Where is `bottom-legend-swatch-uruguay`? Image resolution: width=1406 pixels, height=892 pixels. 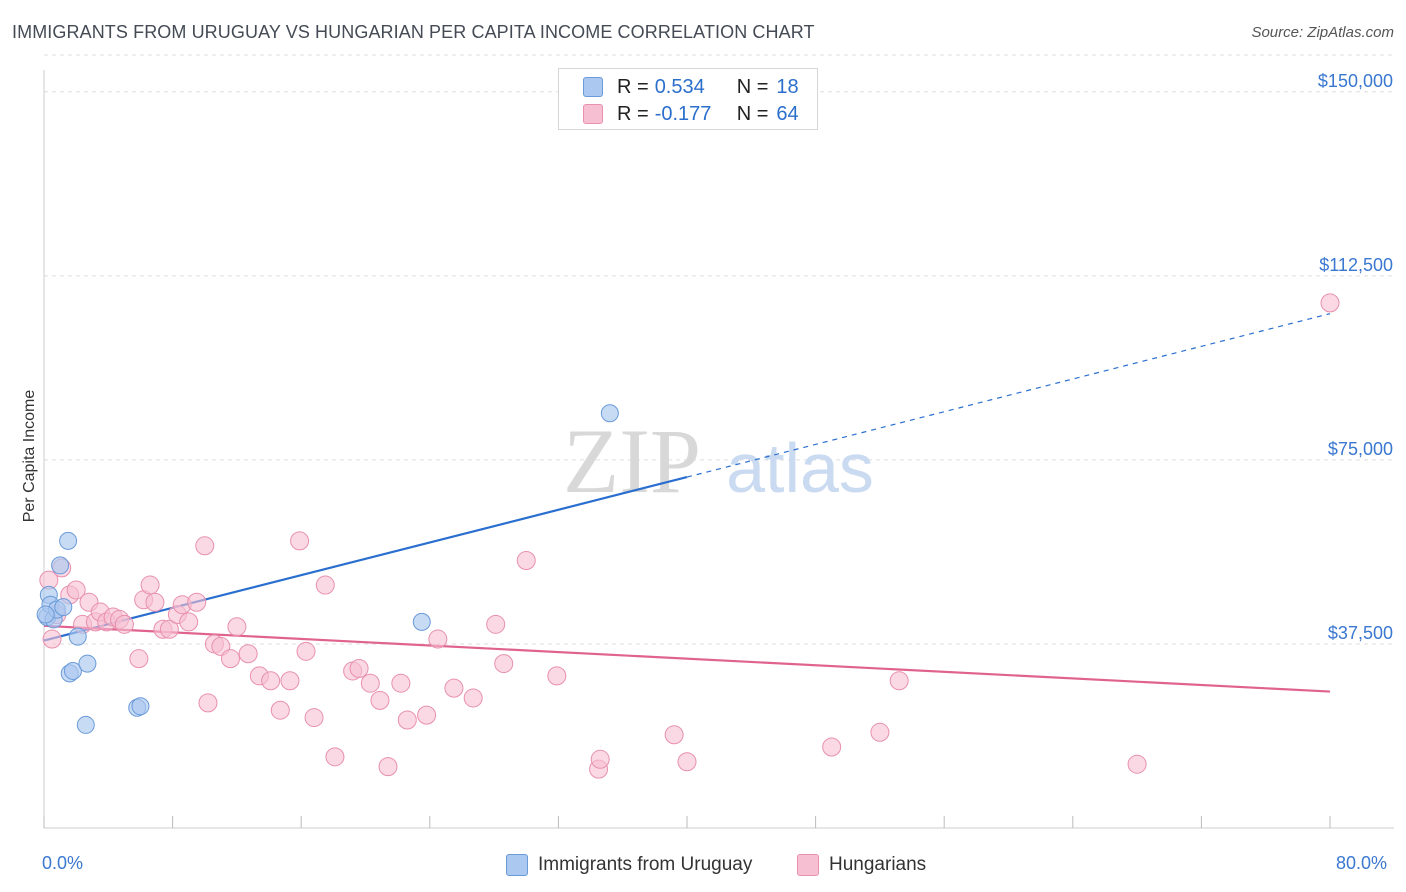 bottom-legend-swatch-uruguay is located at coordinates (517, 865).